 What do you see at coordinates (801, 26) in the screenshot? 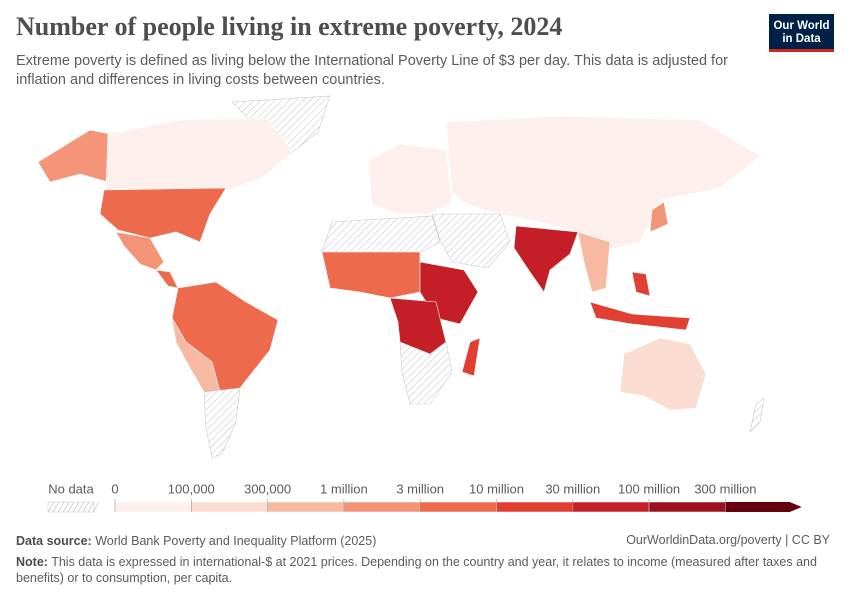
I see `logo-line: Our World` at bounding box center [801, 26].